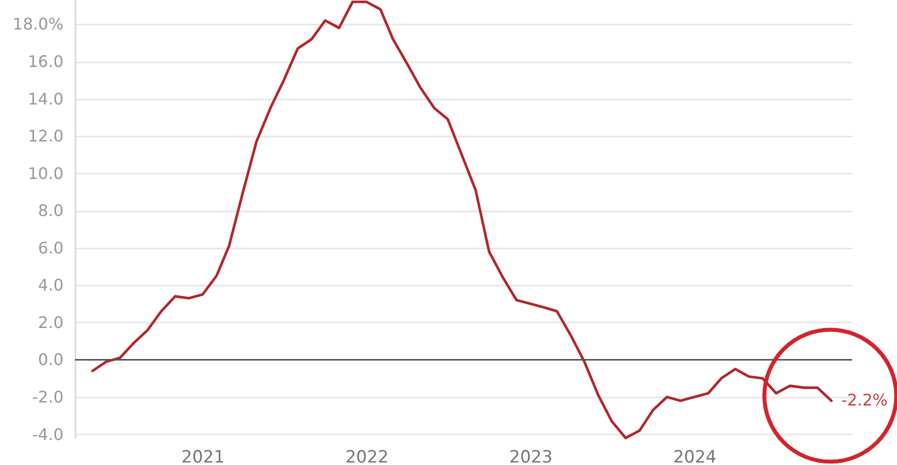  Describe the element at coordinates (694, 456) in the screenshot. I see `x-tick-label: 2024` at that location.